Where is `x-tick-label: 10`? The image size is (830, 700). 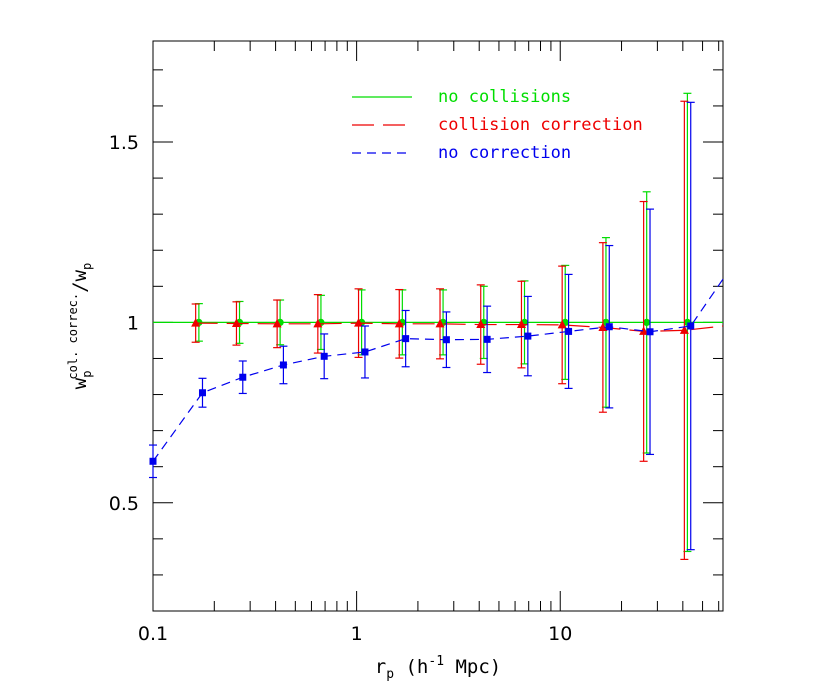
x-tick-label: 10 is located at coordinates (560, 634).